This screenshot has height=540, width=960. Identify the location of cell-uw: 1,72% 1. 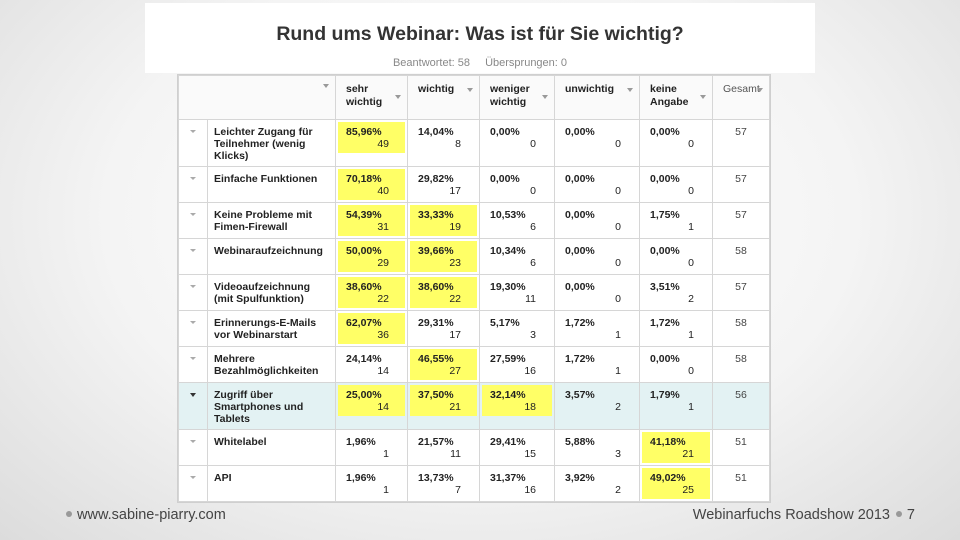
(597, 328).